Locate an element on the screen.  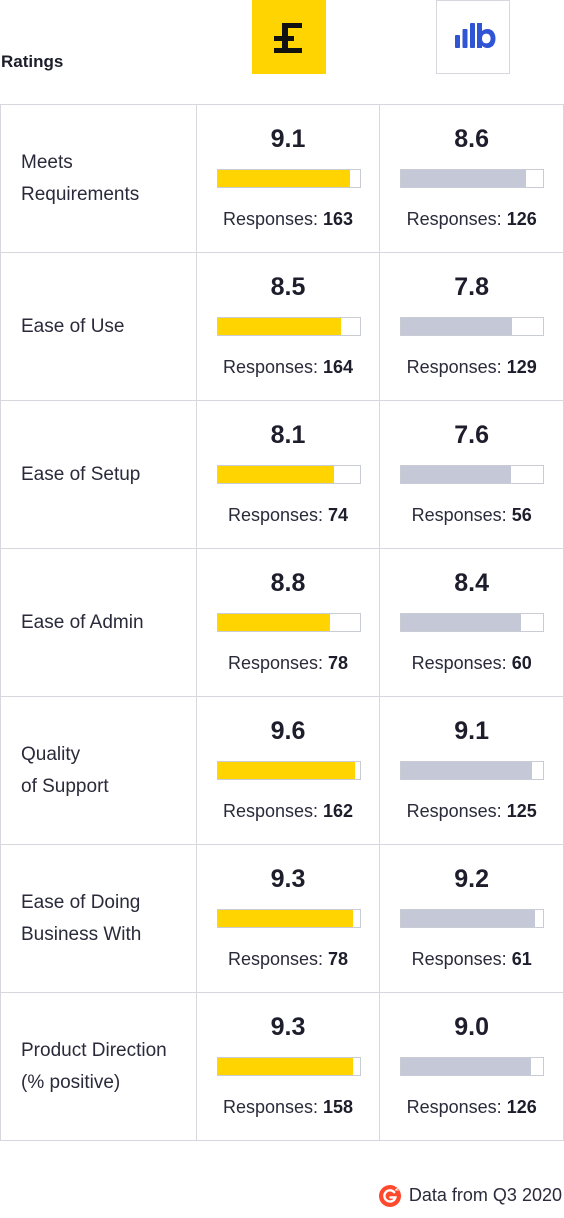
product-b-score: 8.6 is located at coordinates (472, 139).